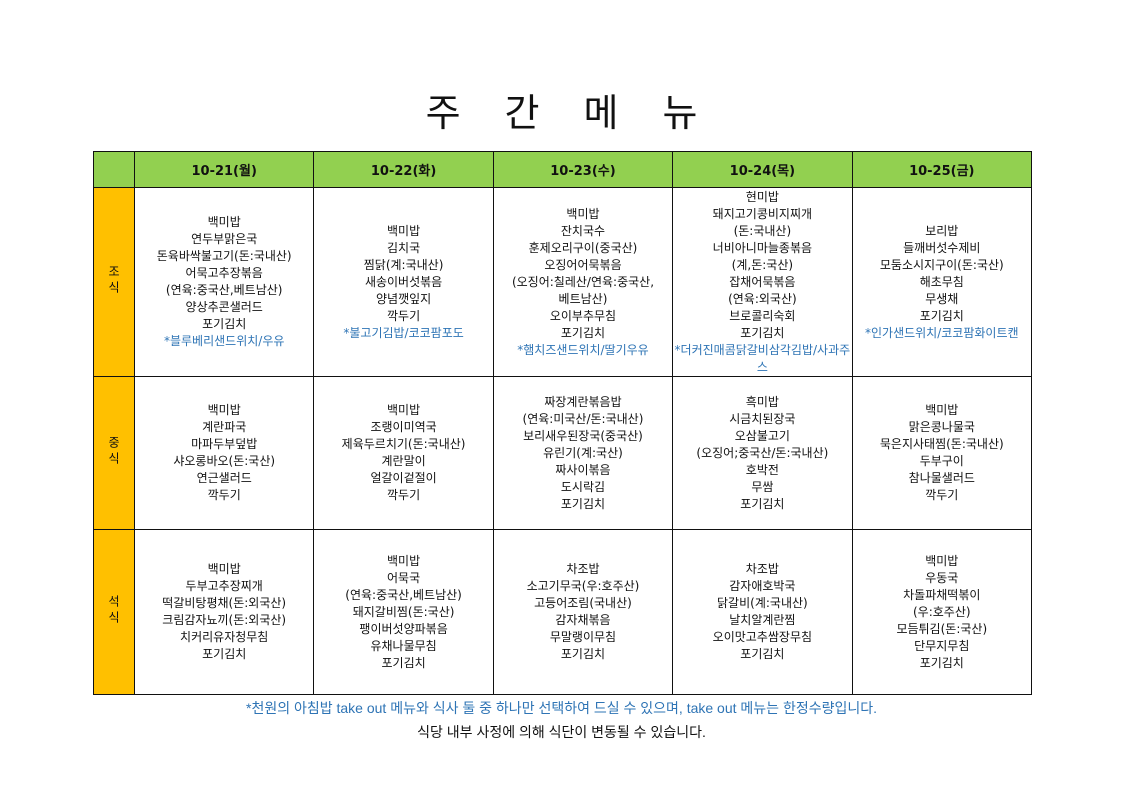 The width and height of the screenshot is (1123, 794). I want to click on menu-item: 오징어어묵볶음, so click(583, 264).